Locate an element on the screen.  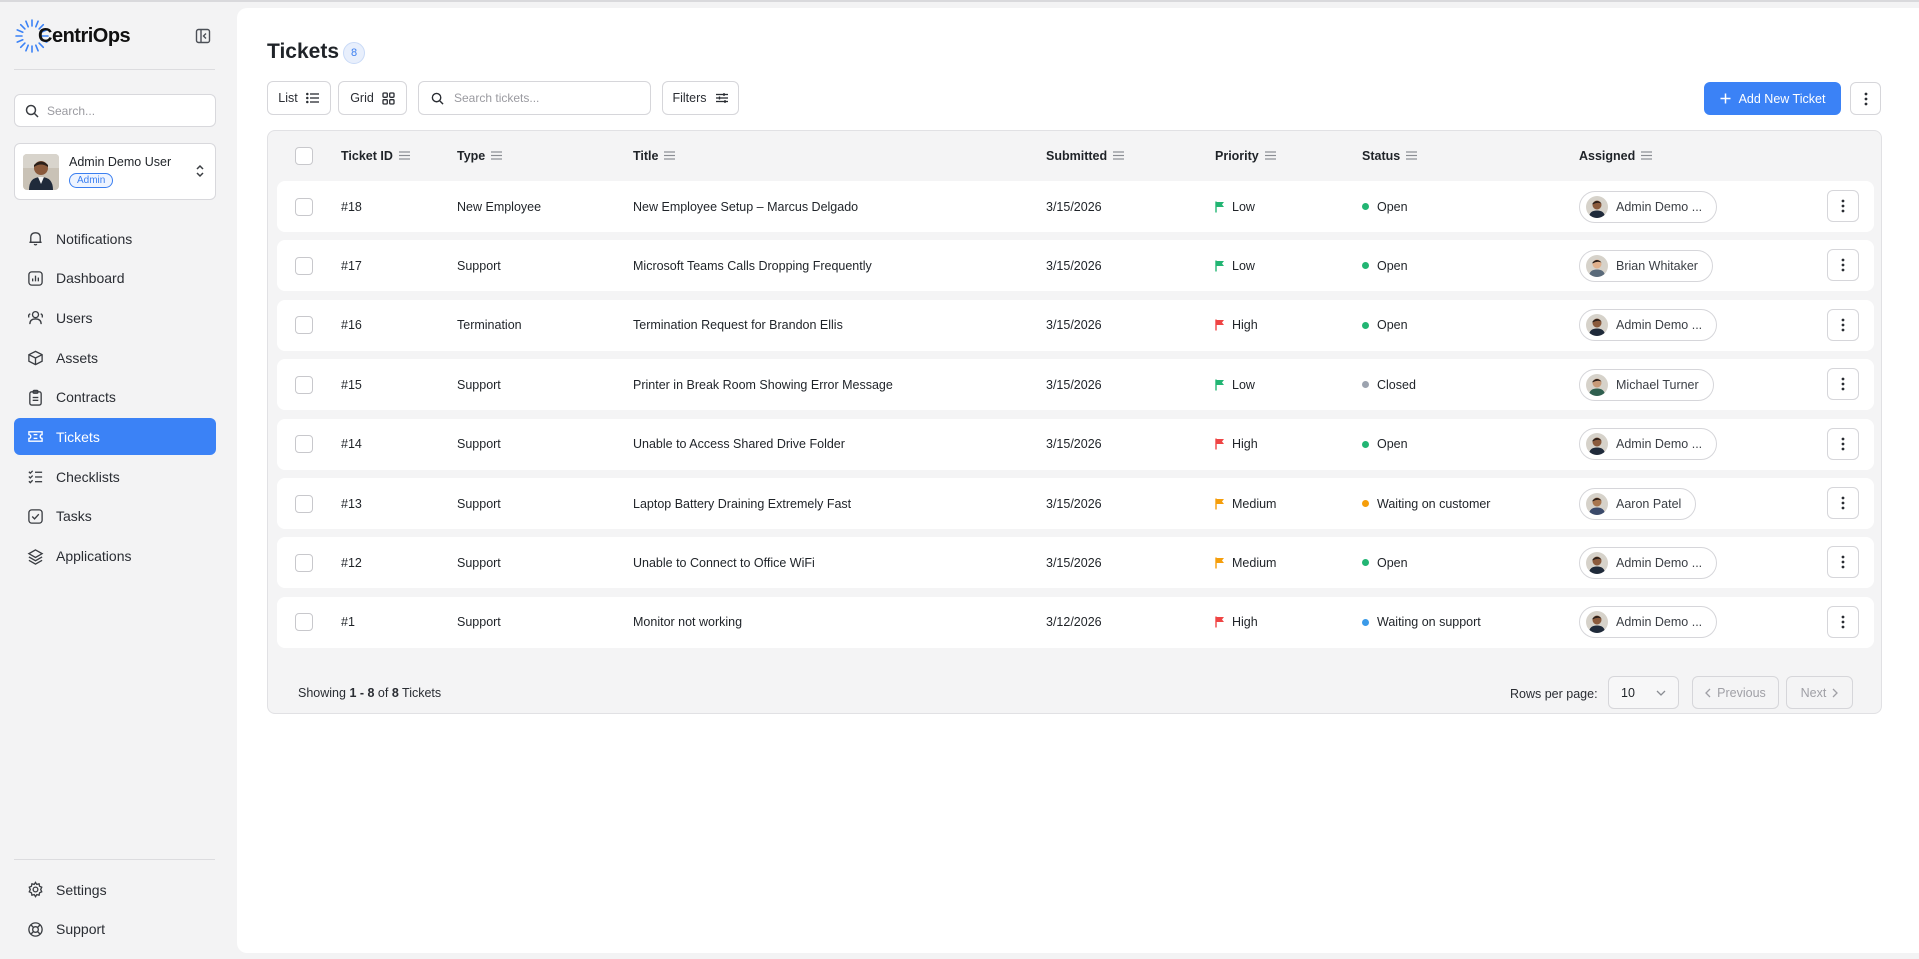
column-header-title: Title is located at coordinates (654, 156).